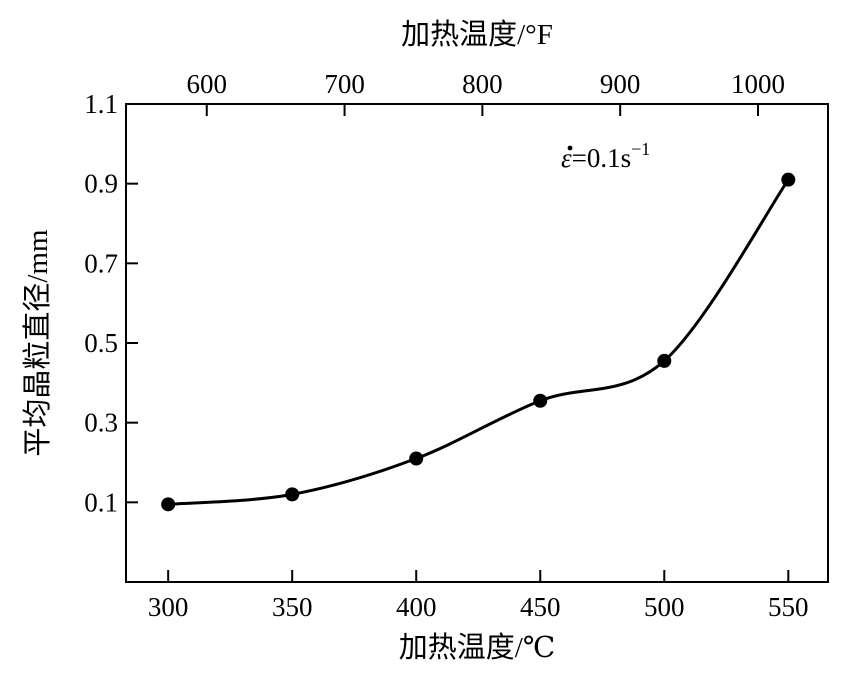 The height and width of the screenshot is (674, 854). Describe the element at coordinates (101, 104) in the screenshot. I see `y-tick-label: 1.1` at that location.